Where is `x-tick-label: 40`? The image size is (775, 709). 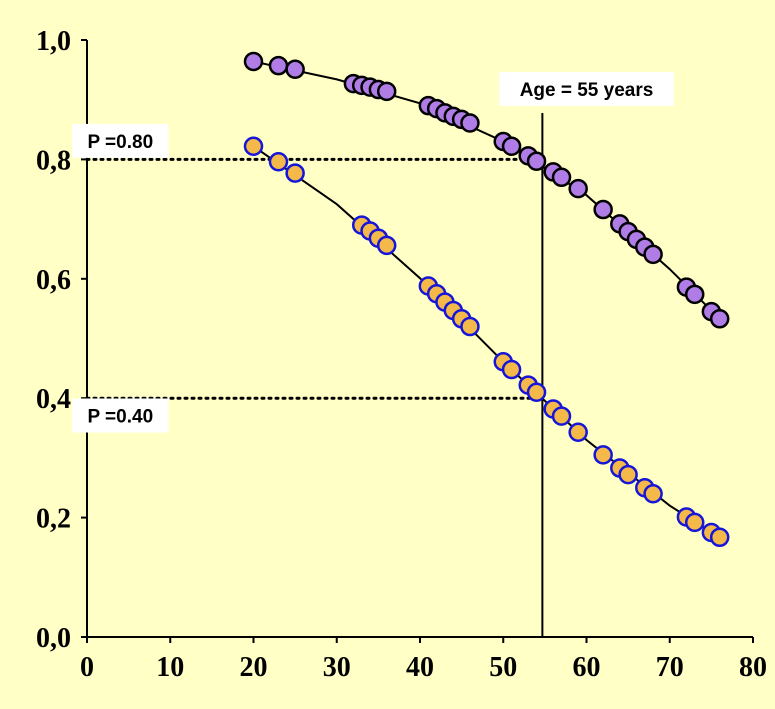
x-tick-label: 40 is located at coordinates (420, 667).